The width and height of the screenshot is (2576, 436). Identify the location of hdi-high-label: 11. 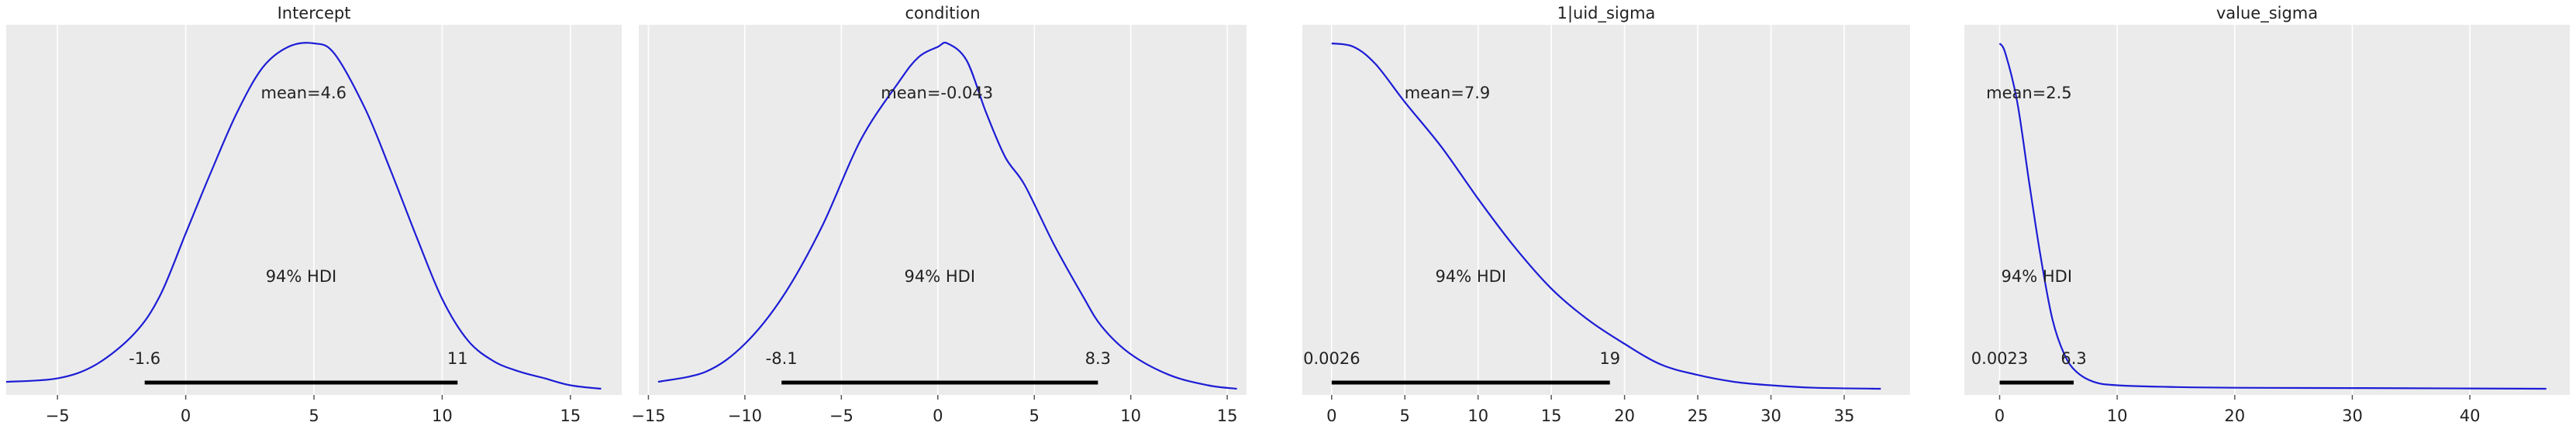
(457, 358).